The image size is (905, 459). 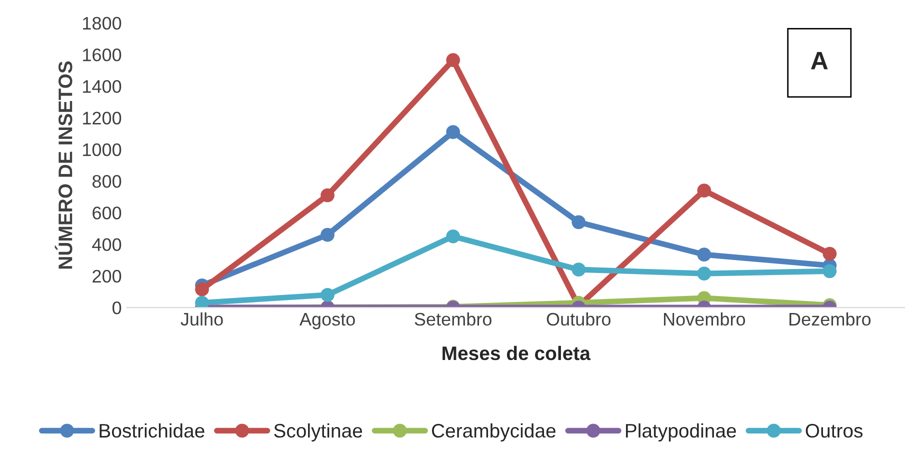 What do you see at coordinates (102, 149) in the screenshot?
I see `y-tick-label: 1000` at bounding box center [102, 149].